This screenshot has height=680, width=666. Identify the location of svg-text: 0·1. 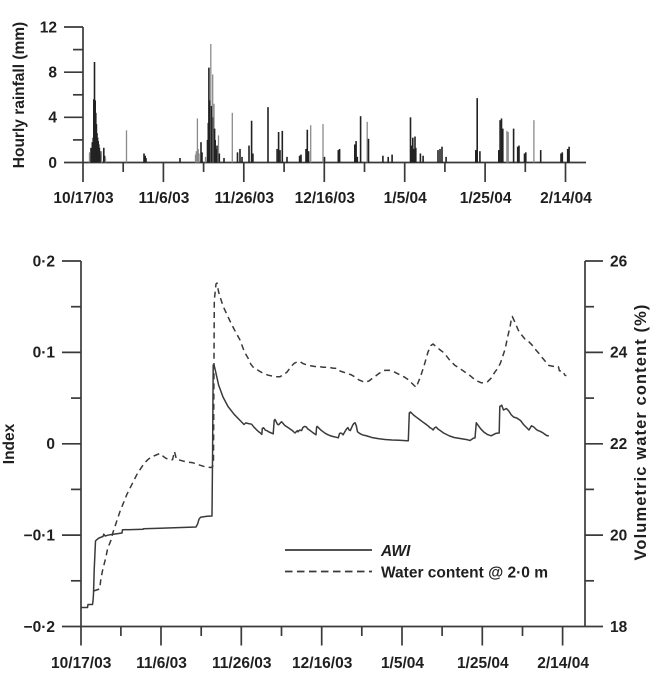
(44, 353).